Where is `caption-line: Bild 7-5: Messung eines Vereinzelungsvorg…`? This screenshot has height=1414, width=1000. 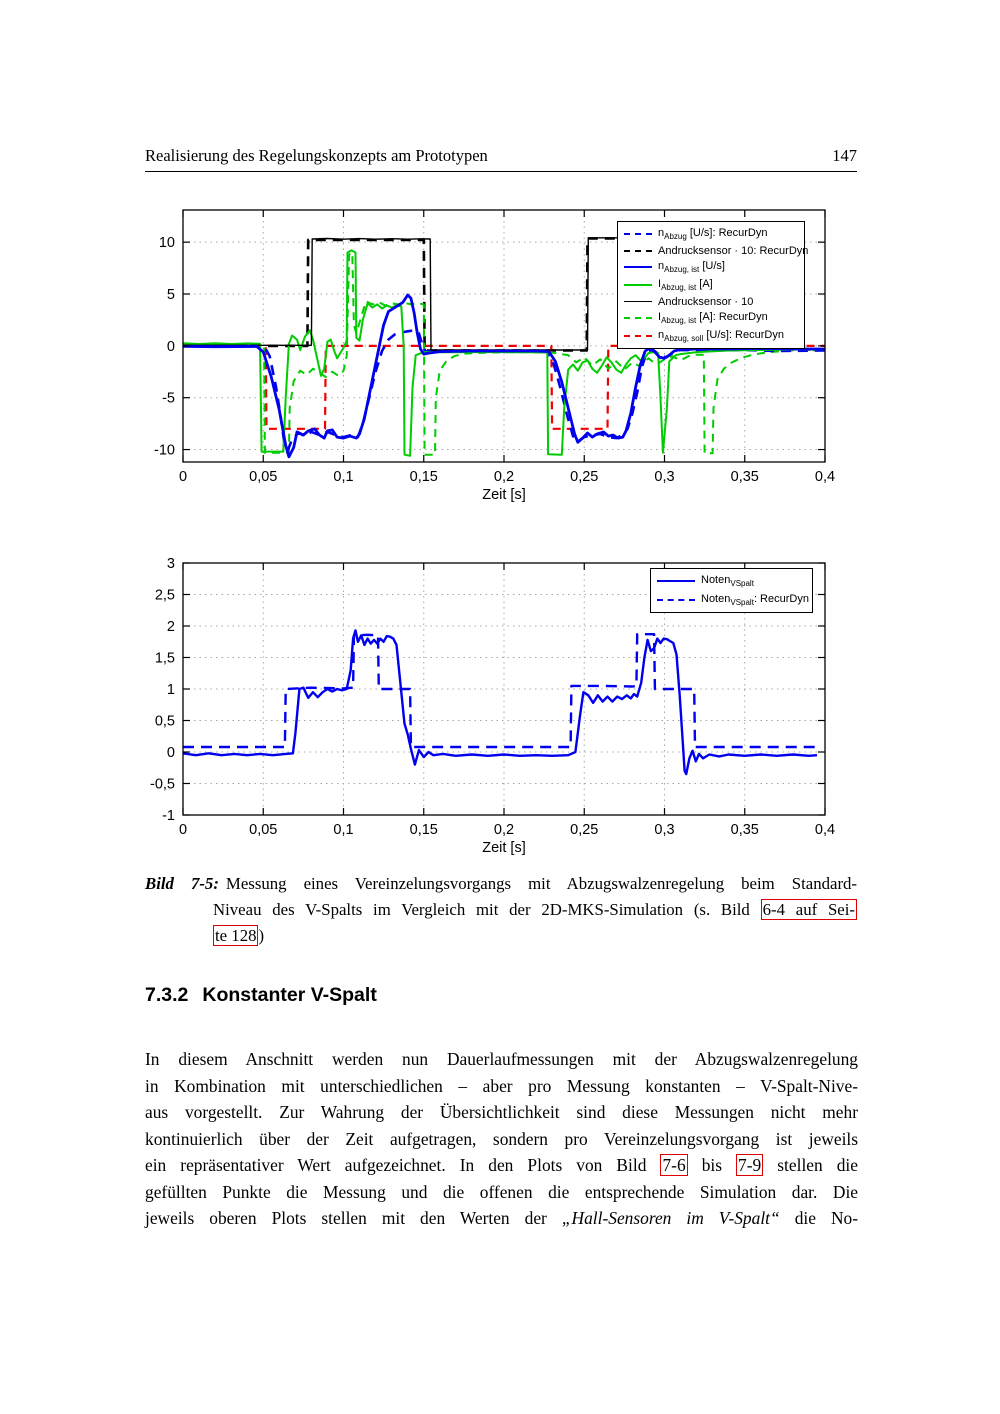 caption-line: Bild 7-5: Messung eines Vereinzelungsvorg… is located at coordinates (501, 884).